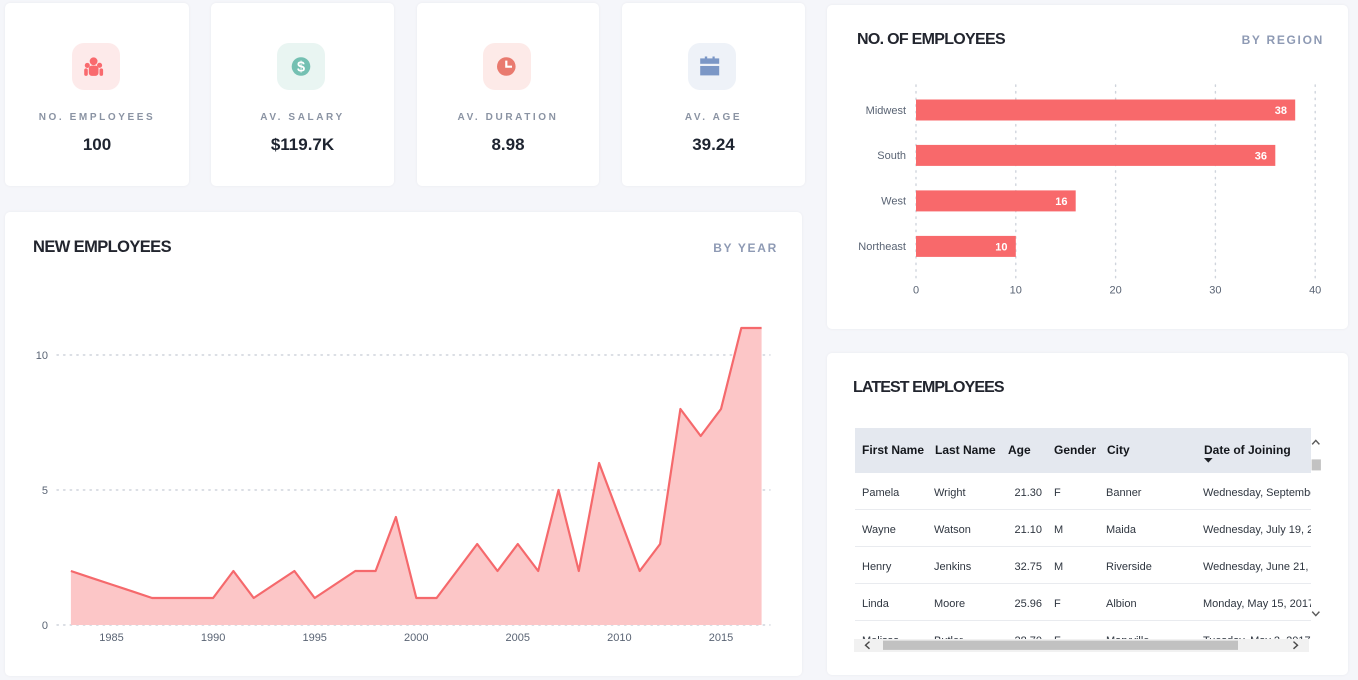  Describe the element at coordinates (111, 638) in the screenshot. I see `svg-text: 1985` at that location.